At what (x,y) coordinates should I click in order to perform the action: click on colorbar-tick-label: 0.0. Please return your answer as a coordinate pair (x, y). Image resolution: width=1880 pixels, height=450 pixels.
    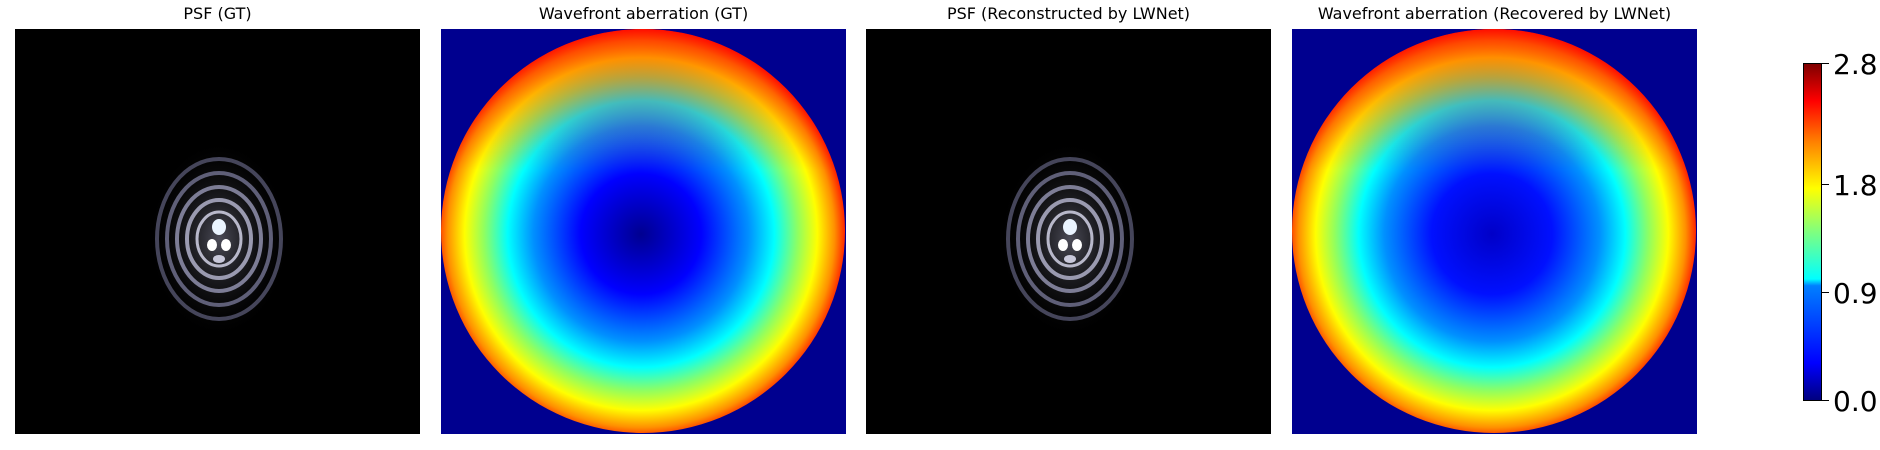
    Looking at the image, I should click on (1855, 401).